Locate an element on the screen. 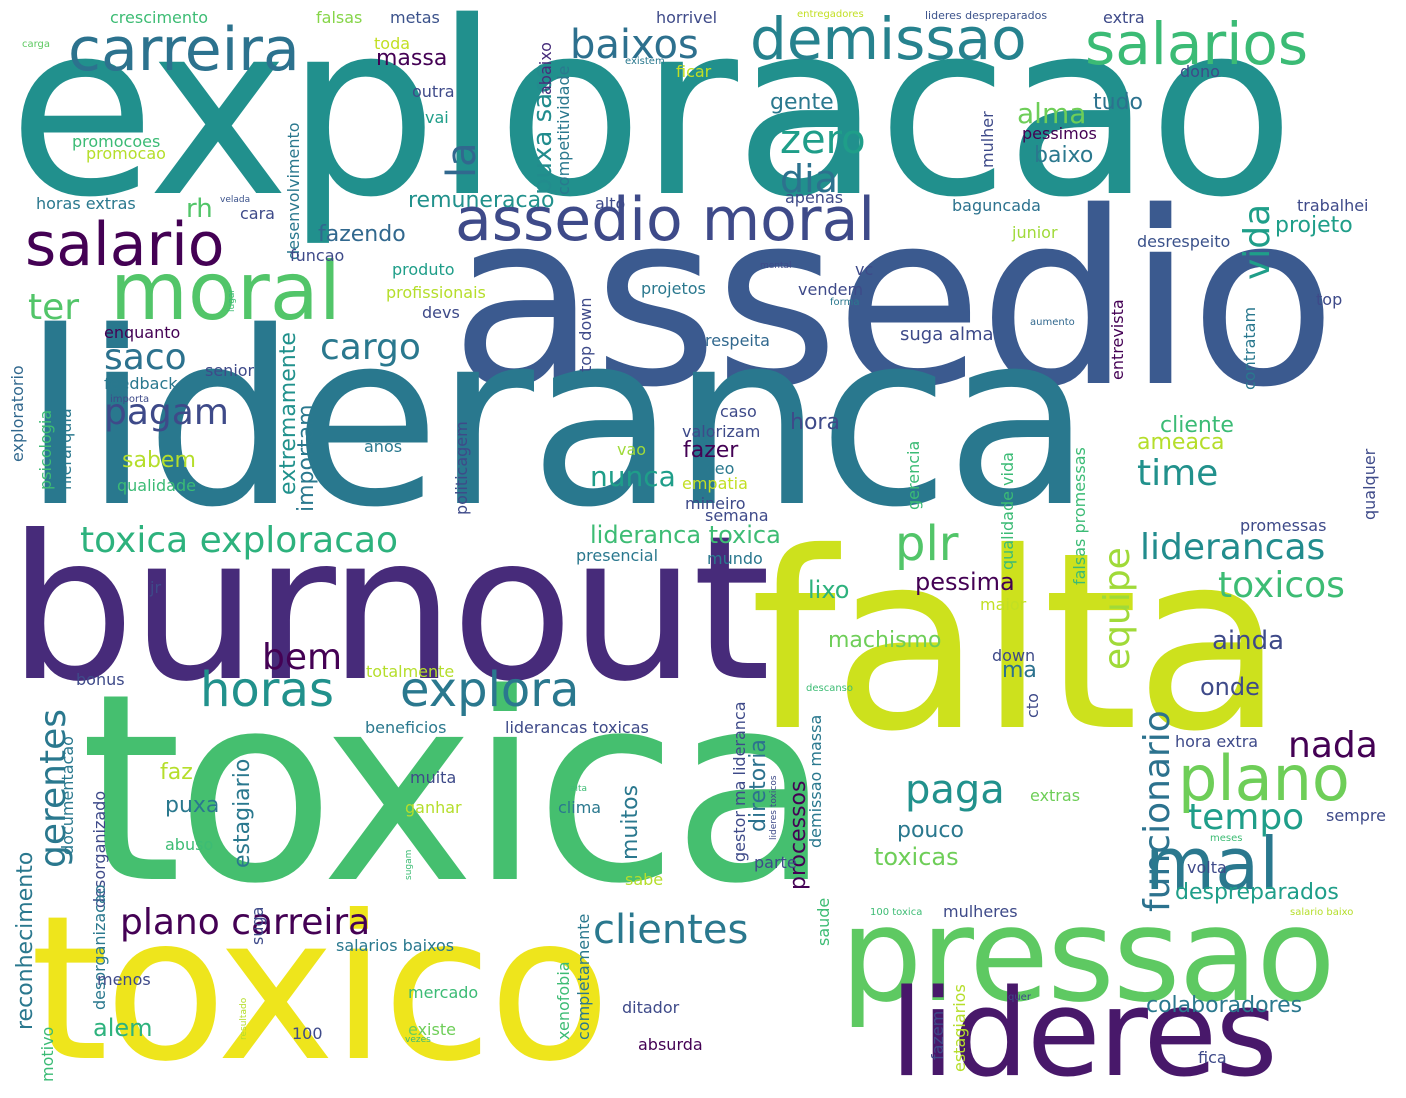 The height and width of the screenshot is (1098, 1406). word: toxicas is located at coordinates (916, 857).